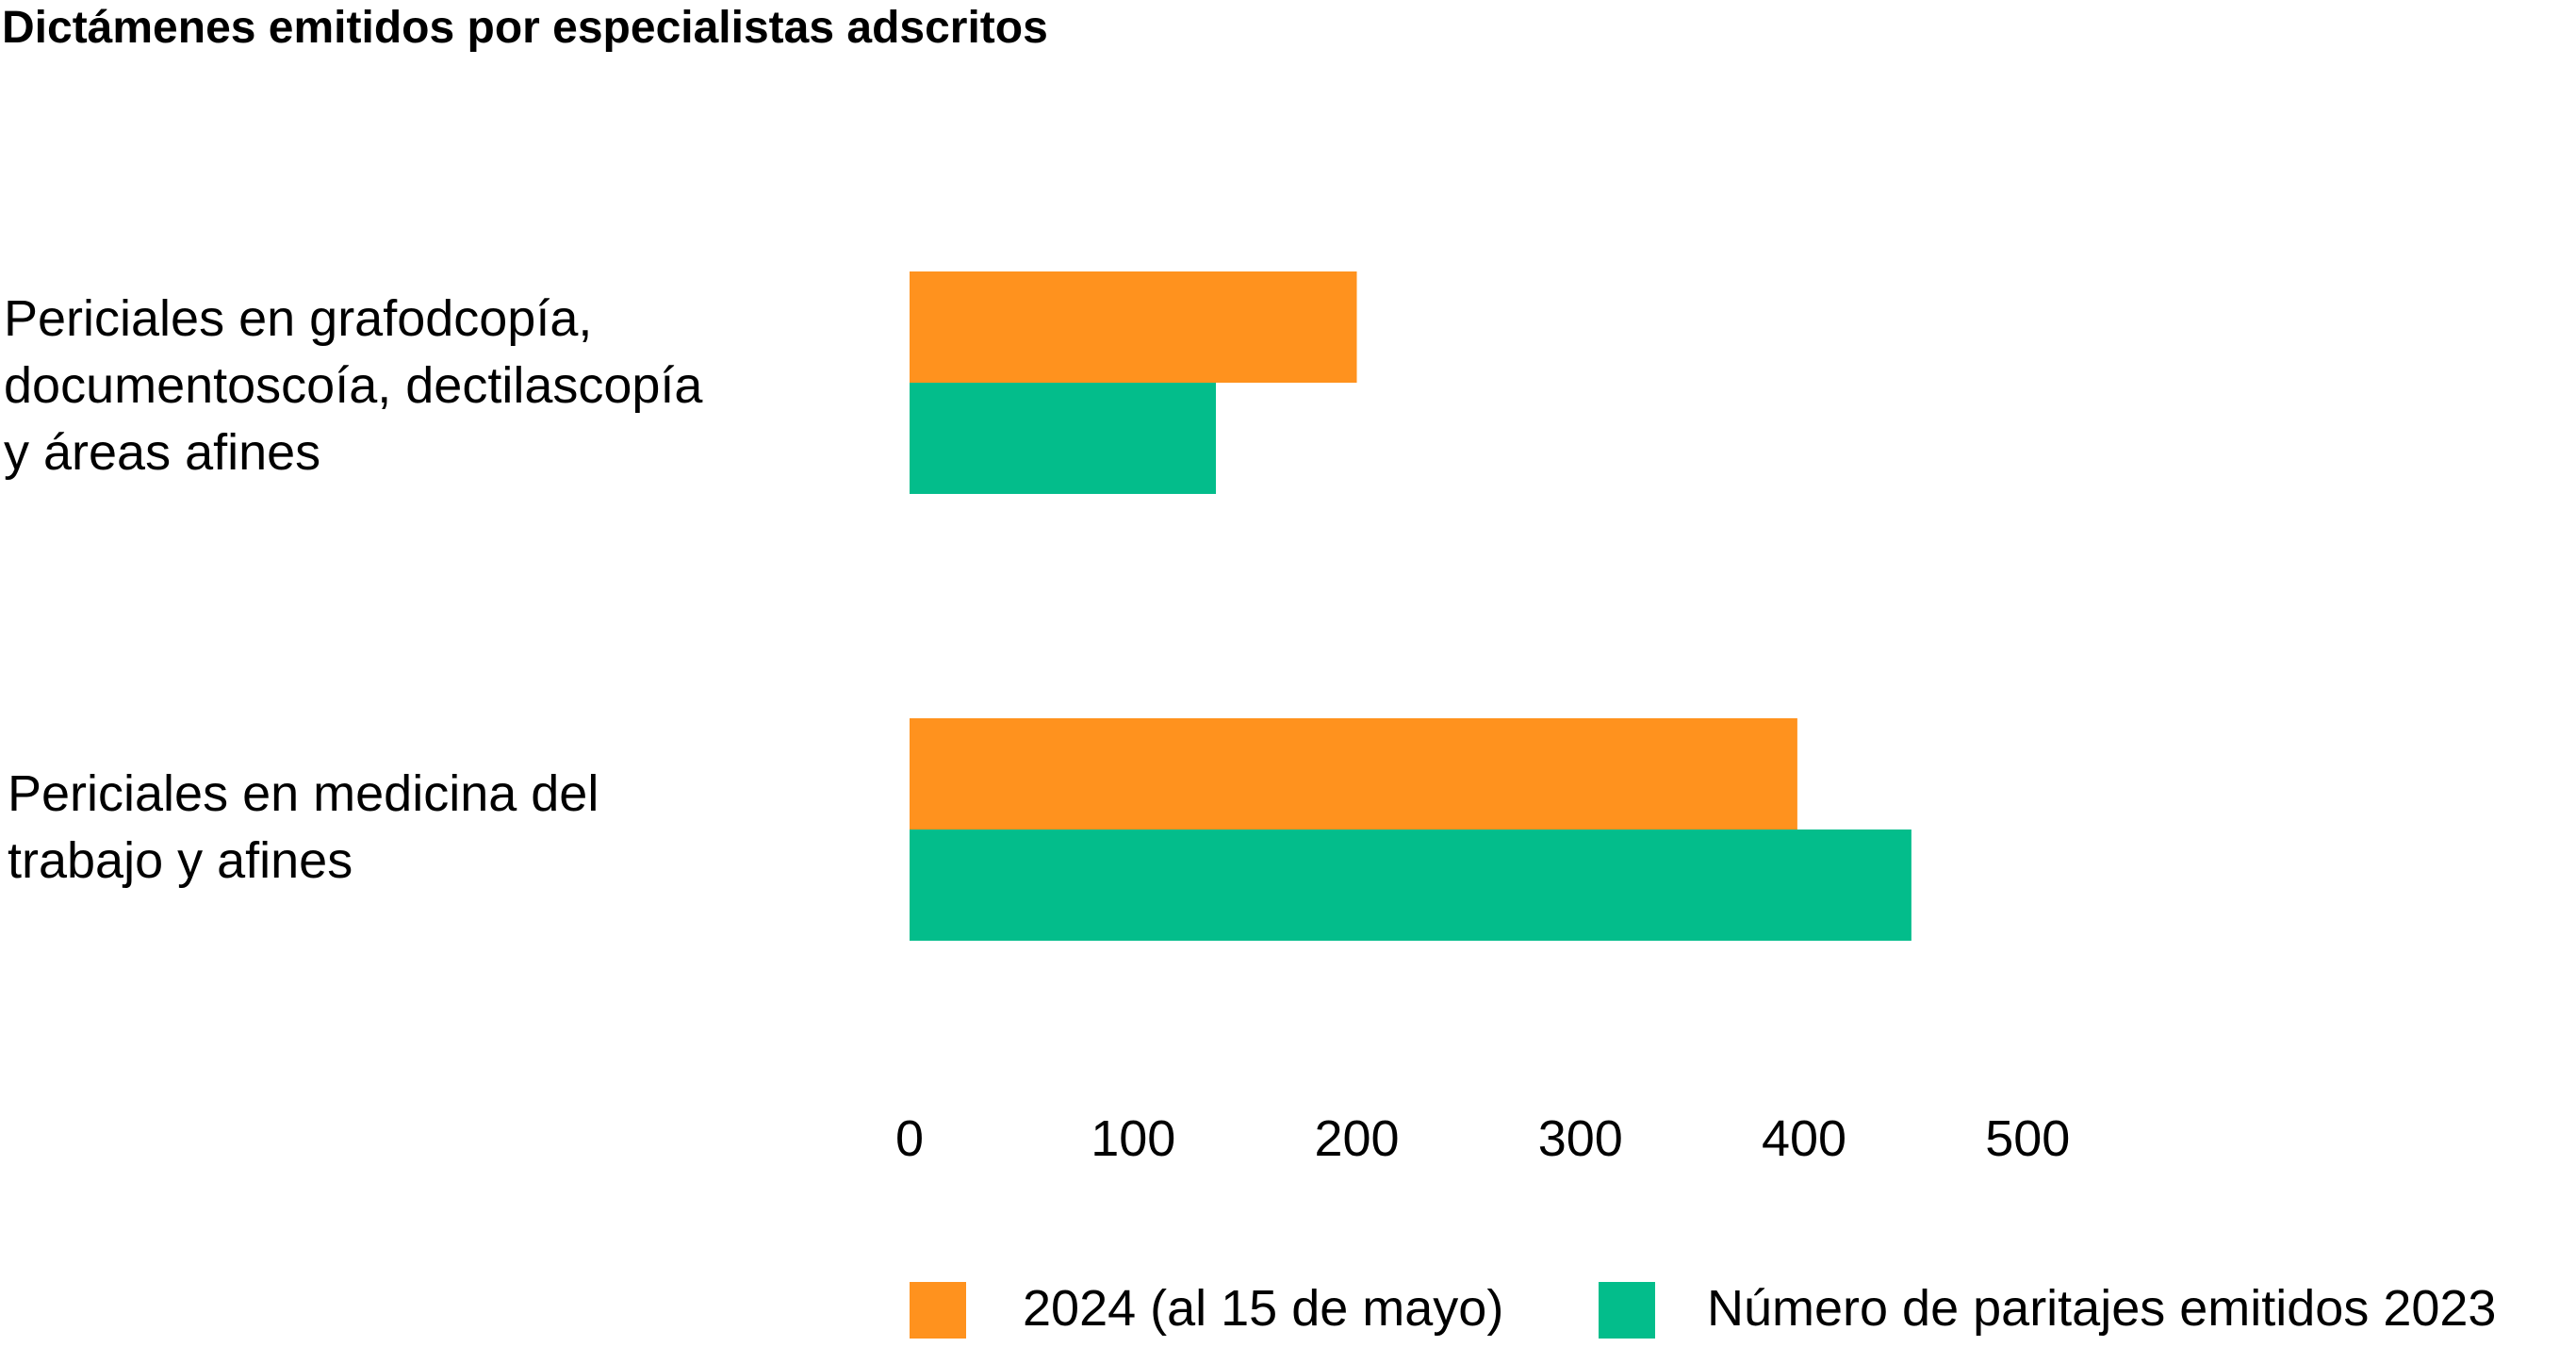 Image resolution: width=2576 pixels, height=1347 pixels. I want to click on legend-label: 2024 (al 15 de mayo), so click(1263, 1308).